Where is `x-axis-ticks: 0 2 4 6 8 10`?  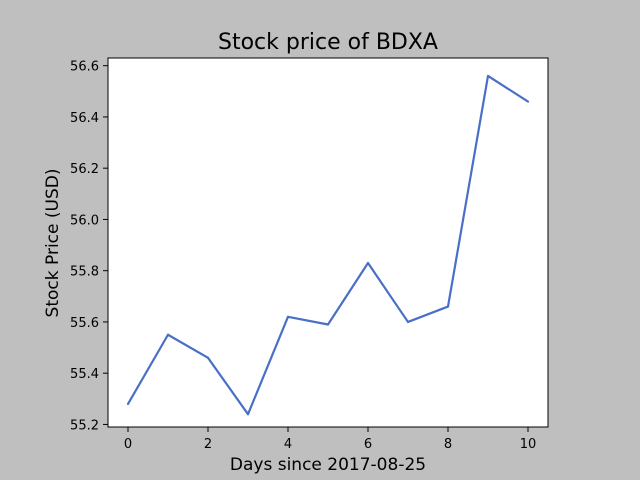 x-axis-ticks: 0 2 4 6 8 10 is located at coordinates (330, 439).